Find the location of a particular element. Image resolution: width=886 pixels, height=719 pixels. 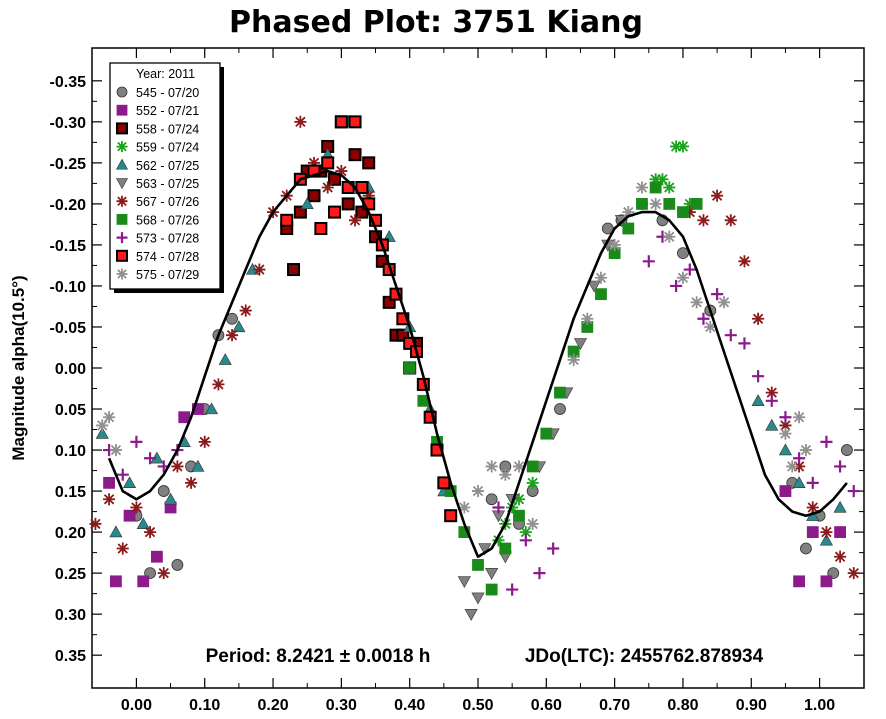

legend-label: 562 - 07/25 is located at coordinates (167, 166).